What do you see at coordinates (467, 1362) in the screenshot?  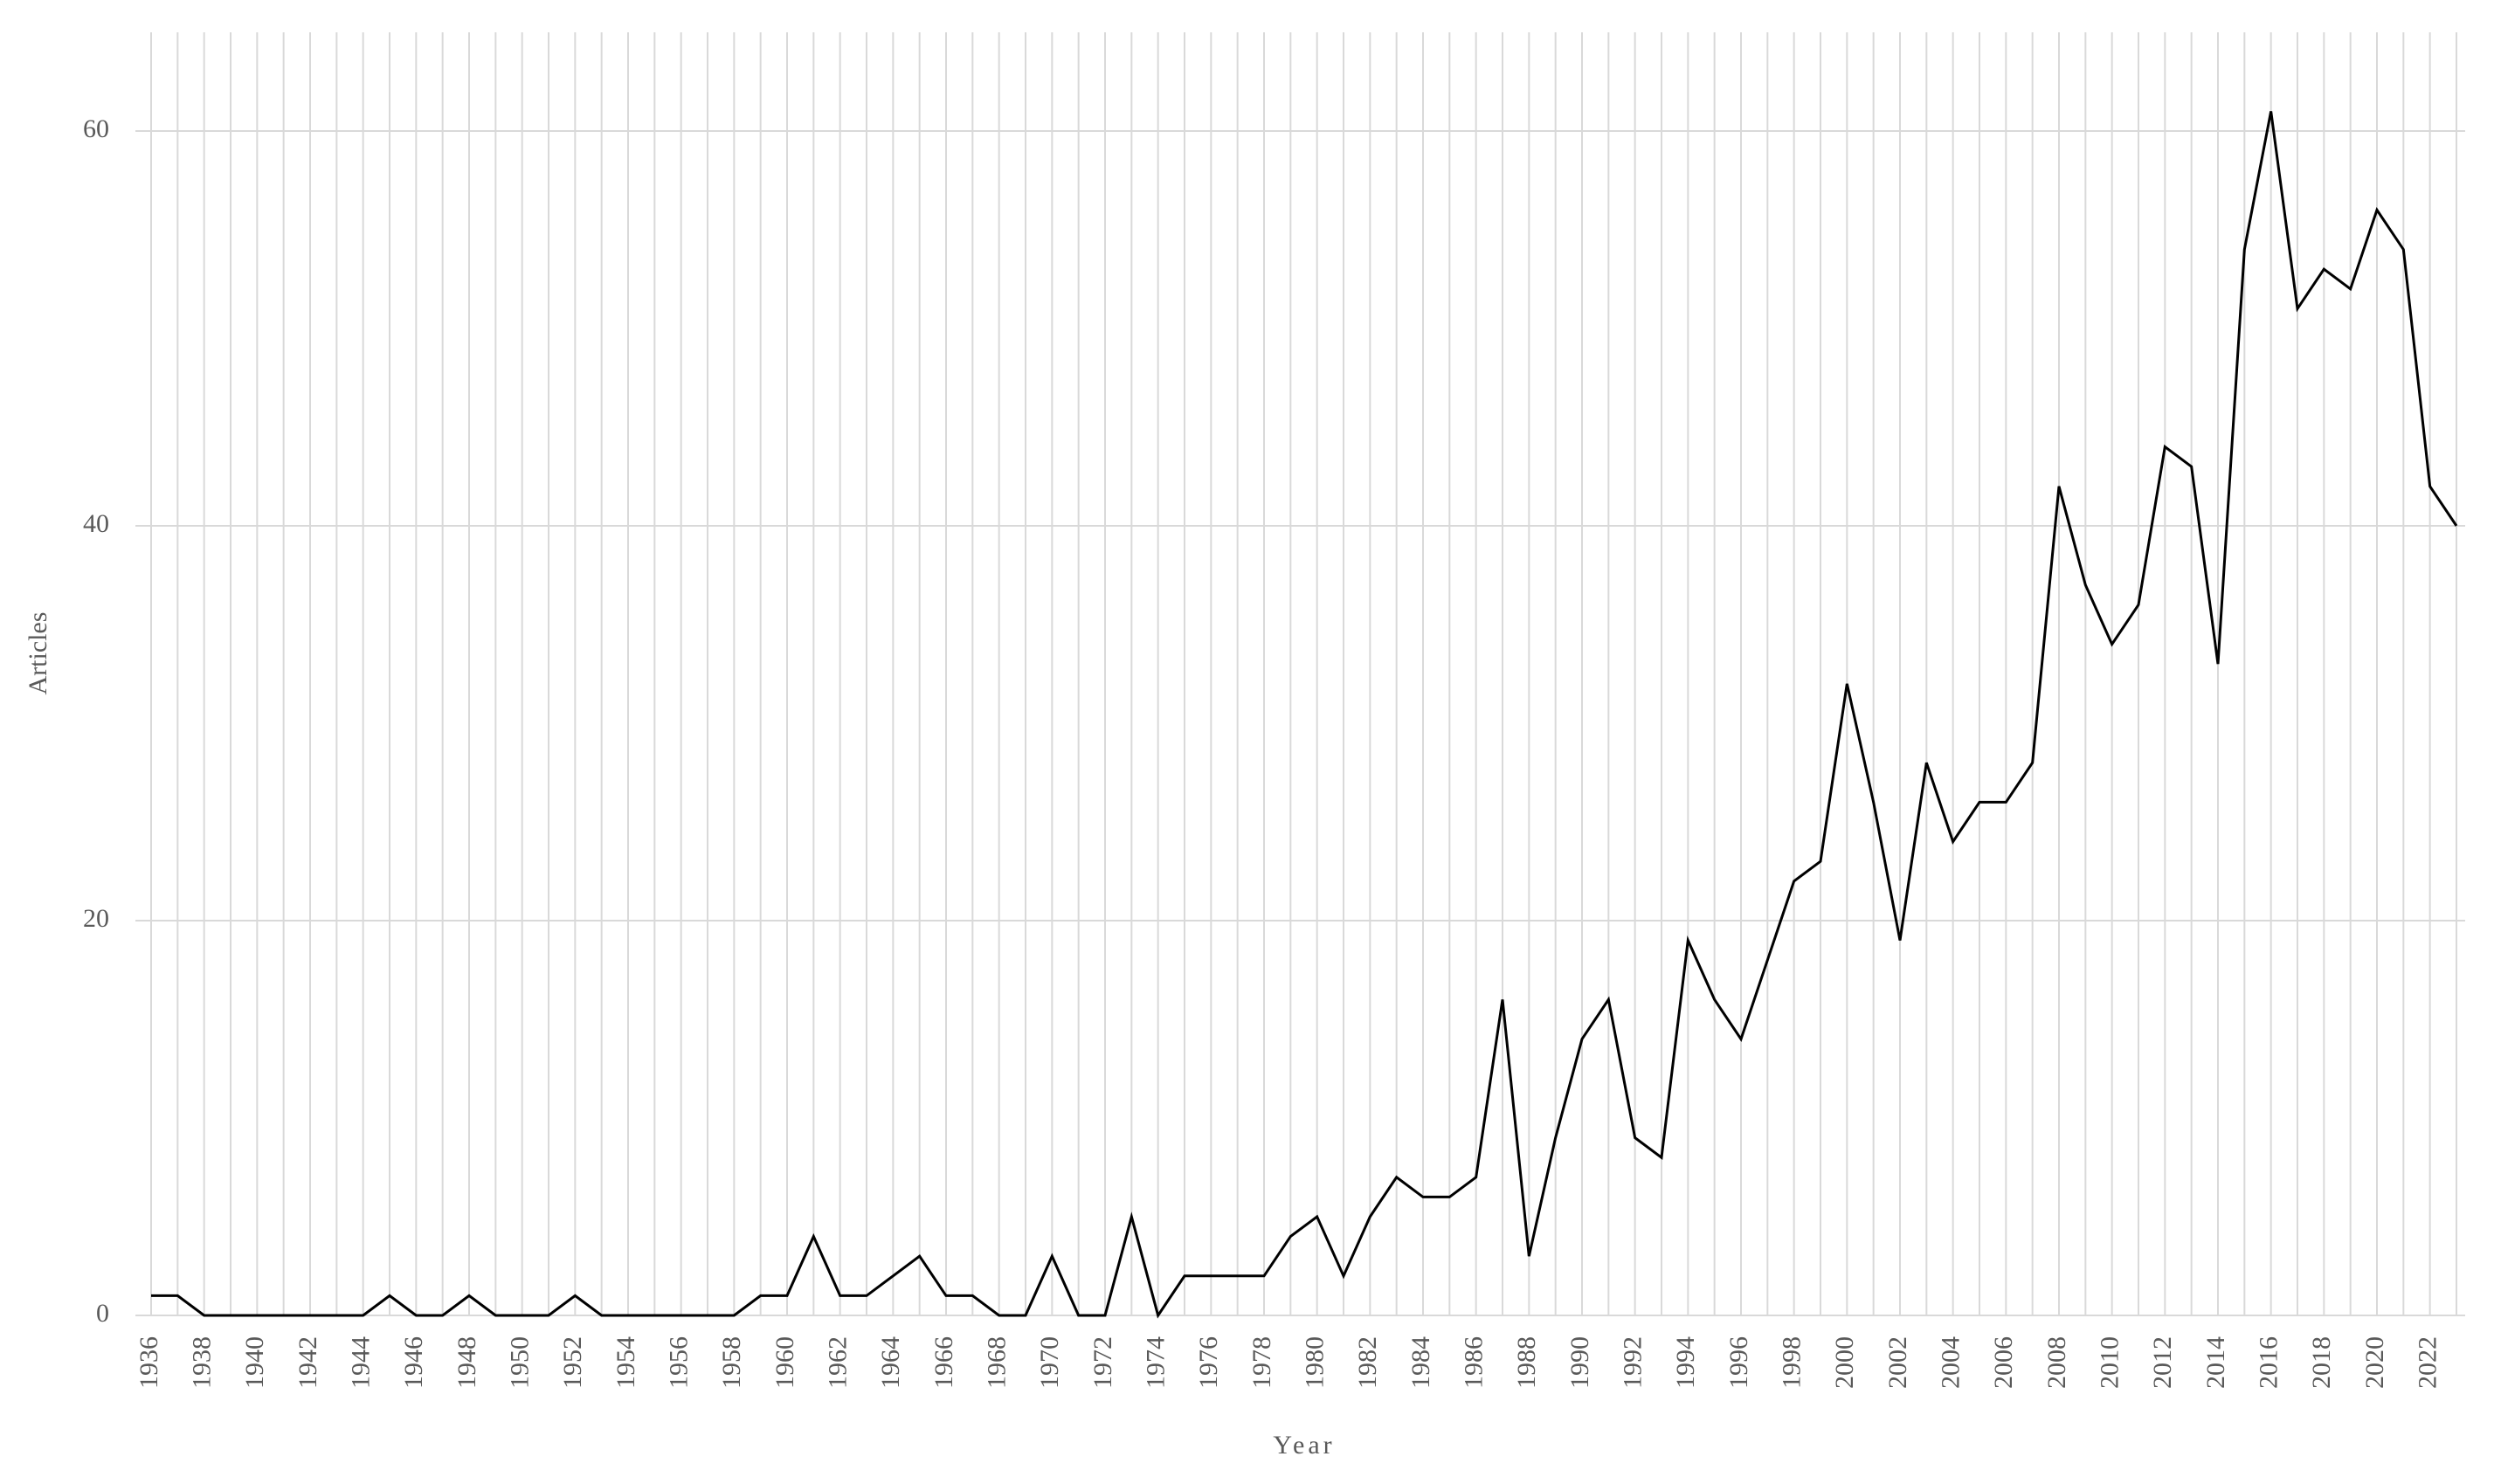 I see `x-tick-label: 1948` at bounding box center [467, 1362].